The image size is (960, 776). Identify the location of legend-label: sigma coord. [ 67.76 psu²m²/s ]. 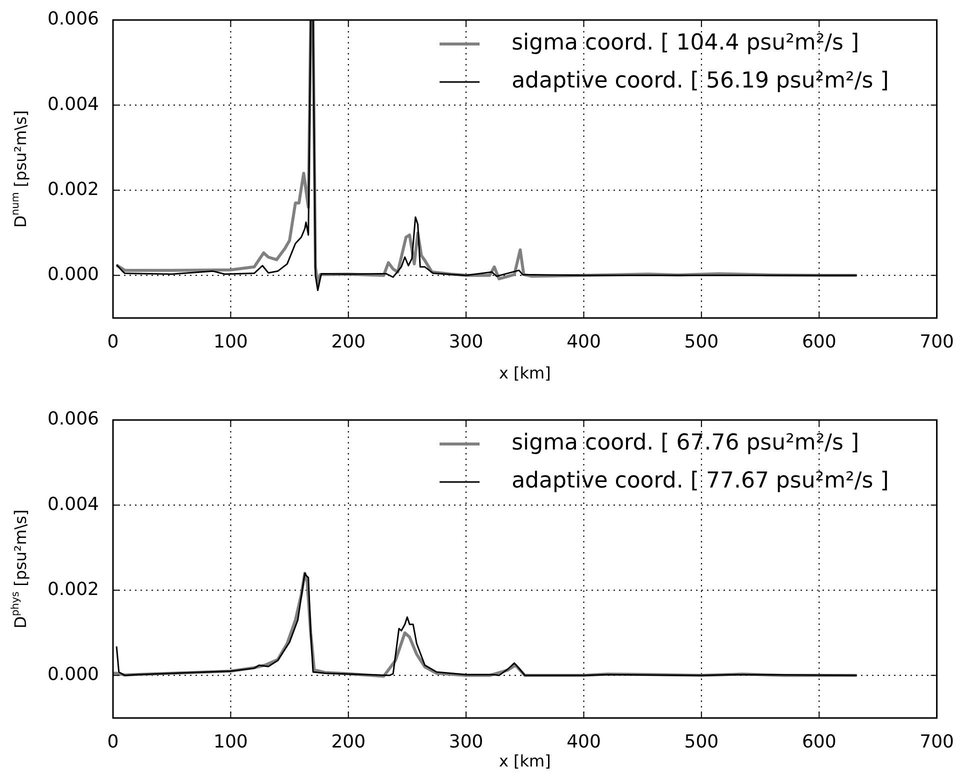
(686, 443).